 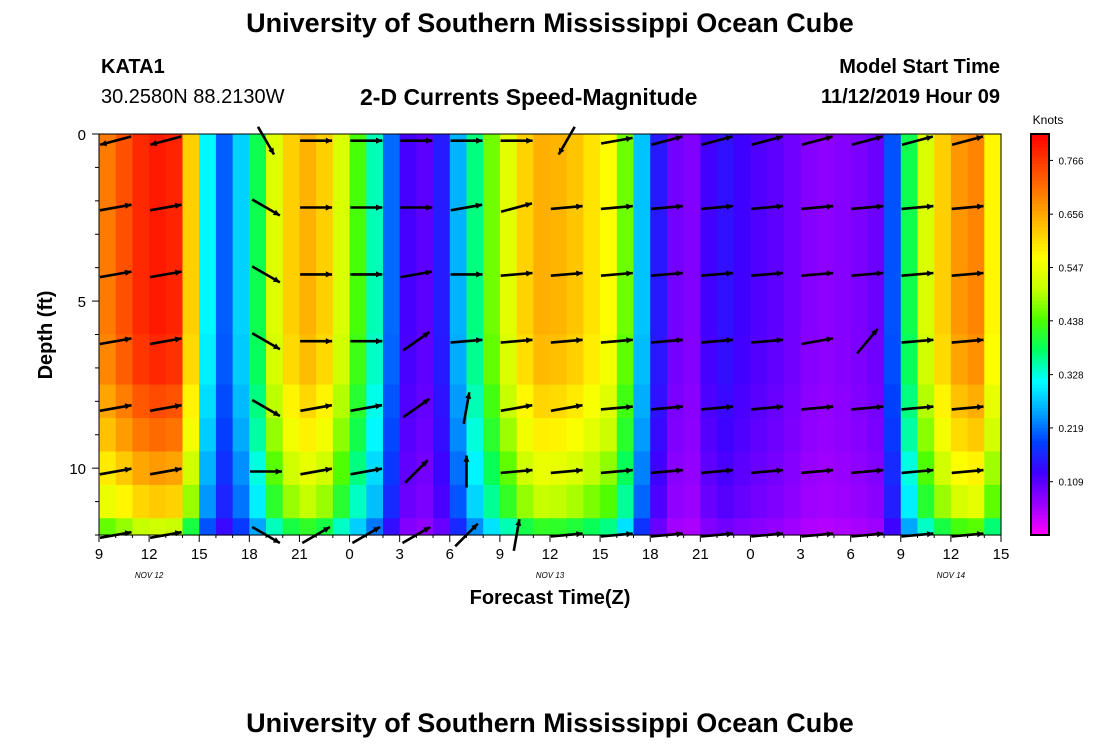 What do you see at coordinates (500, 554) in the screenshot?
I see `x-tick-label: 9` at bounding box center [500, 554].